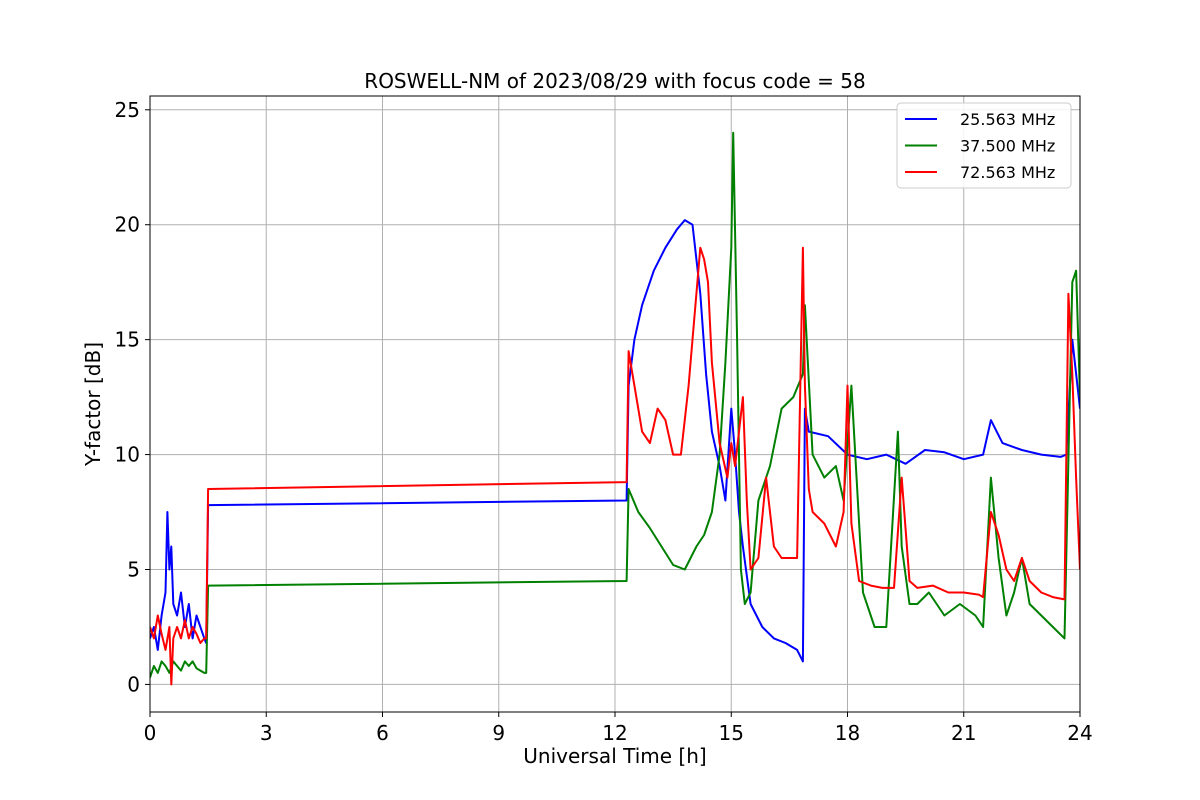 Image resolution: width=1200 pixels, height=800 pixels. Describe the element at coordinates (963, 733) in the screenshot. I see `x-tick-label: 21` at that location.